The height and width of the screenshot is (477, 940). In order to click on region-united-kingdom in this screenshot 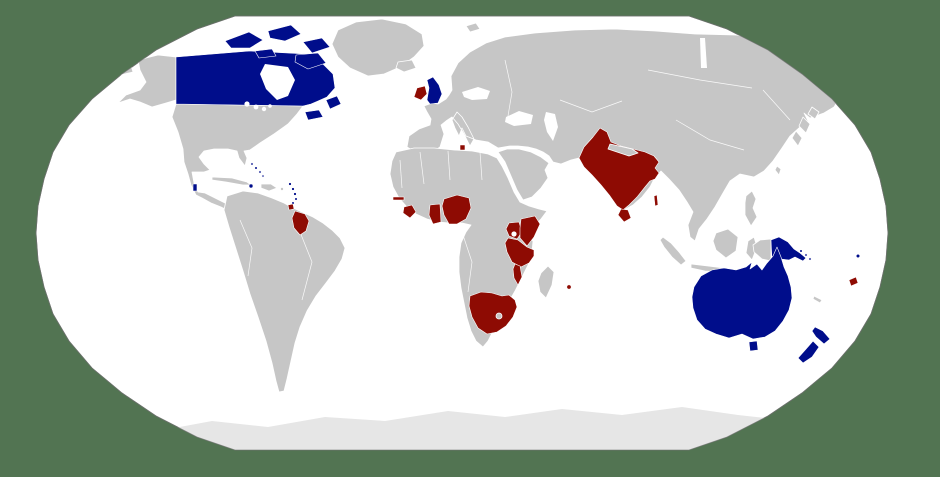, I will do `click(434, 90)`.